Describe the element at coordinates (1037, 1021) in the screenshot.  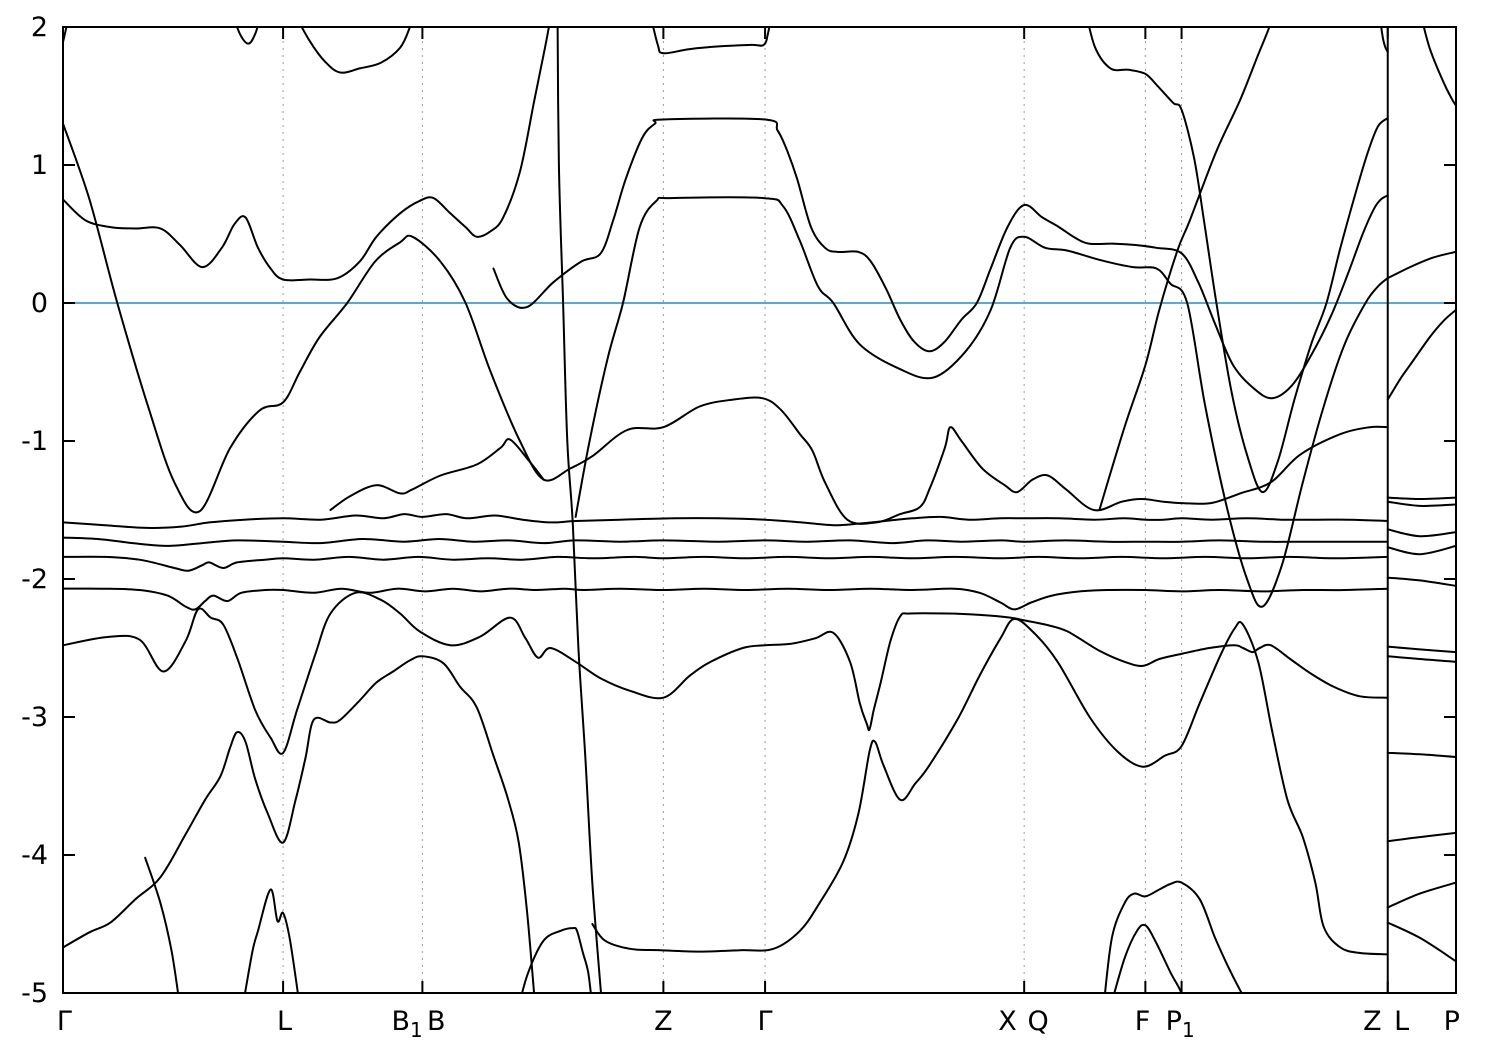
I see `x-axis-label: Q` at that location.